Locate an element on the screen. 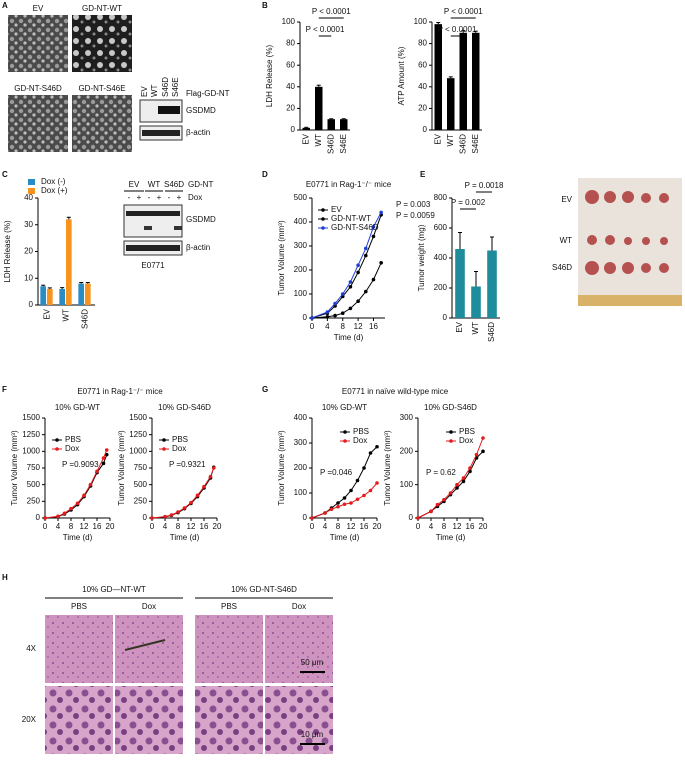 This screenshot has height=762, width=685. lane-label: EV is located at coordinates (144, 91).